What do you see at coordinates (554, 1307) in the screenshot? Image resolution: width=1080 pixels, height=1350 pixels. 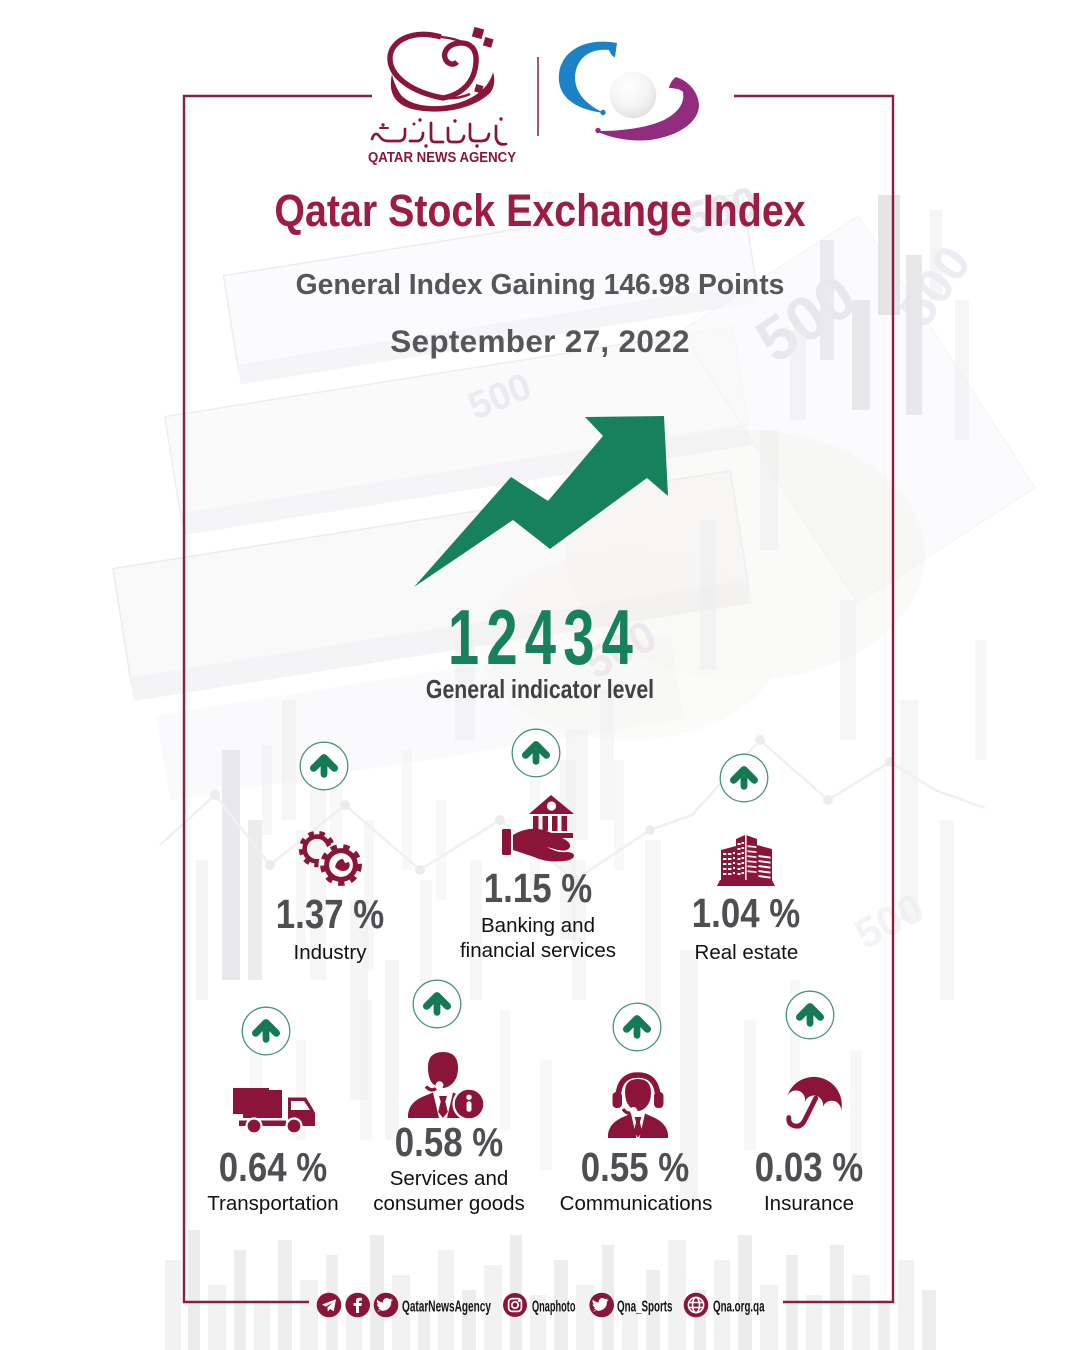 I see `svg-text: Qnaphoto` at bounding box center [554, 1307].